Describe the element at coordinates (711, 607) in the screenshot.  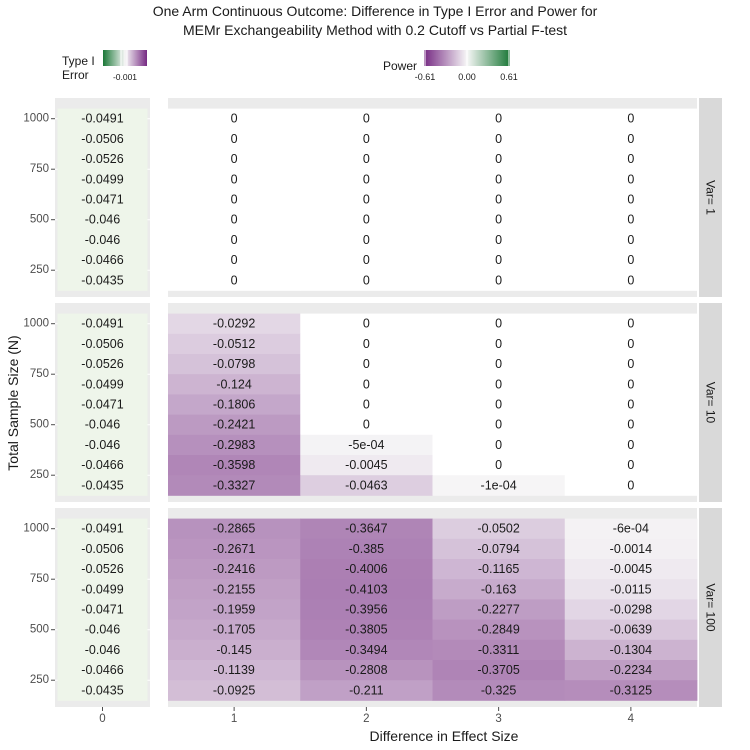
I see `facet-strip-label-3: Var= 100` at that location.